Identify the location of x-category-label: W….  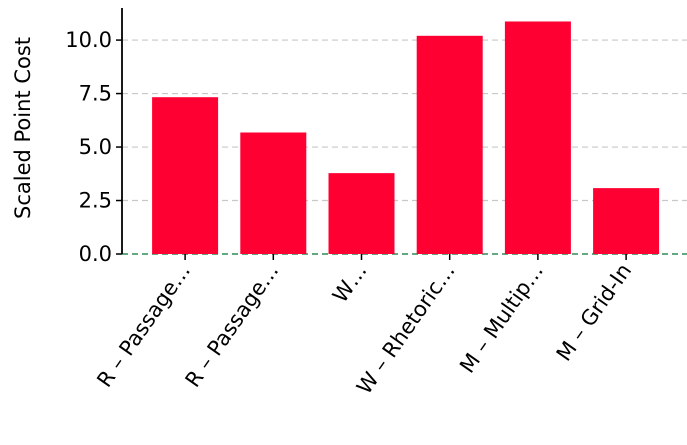
(350, 283).